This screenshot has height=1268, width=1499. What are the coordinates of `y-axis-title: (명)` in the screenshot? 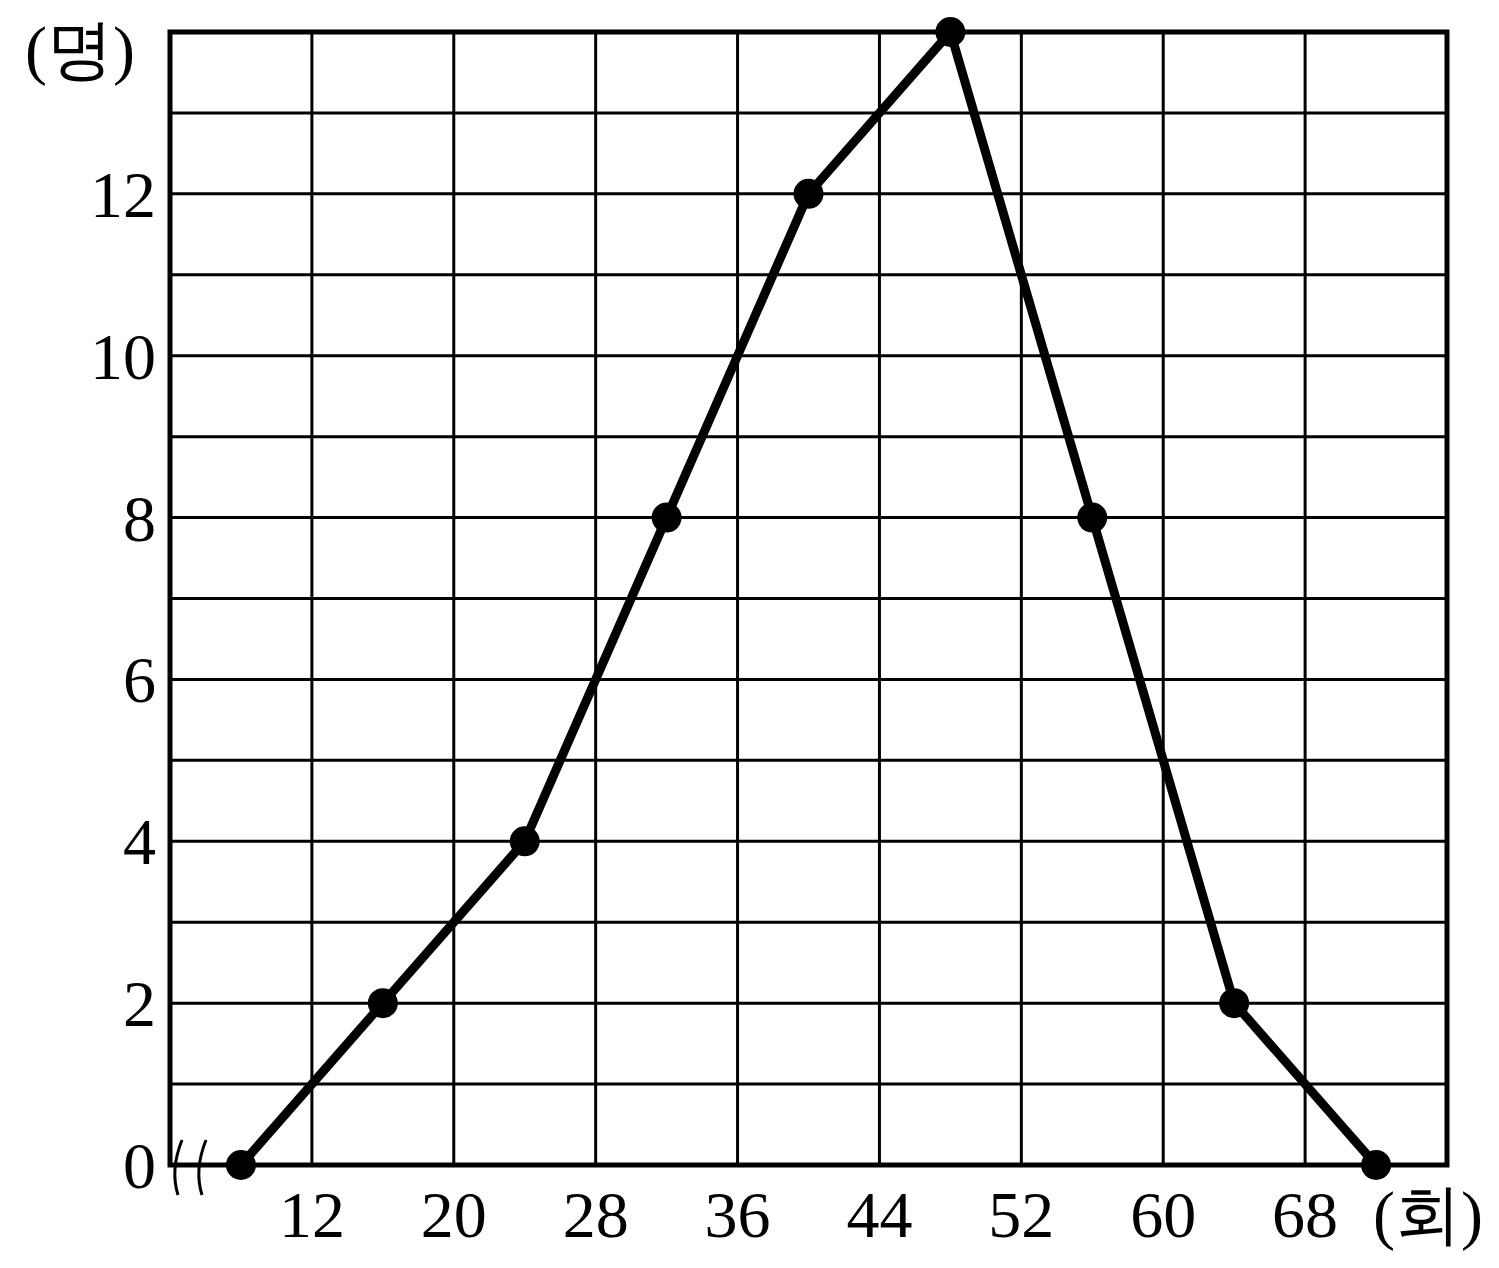 It's located at (80, 50).